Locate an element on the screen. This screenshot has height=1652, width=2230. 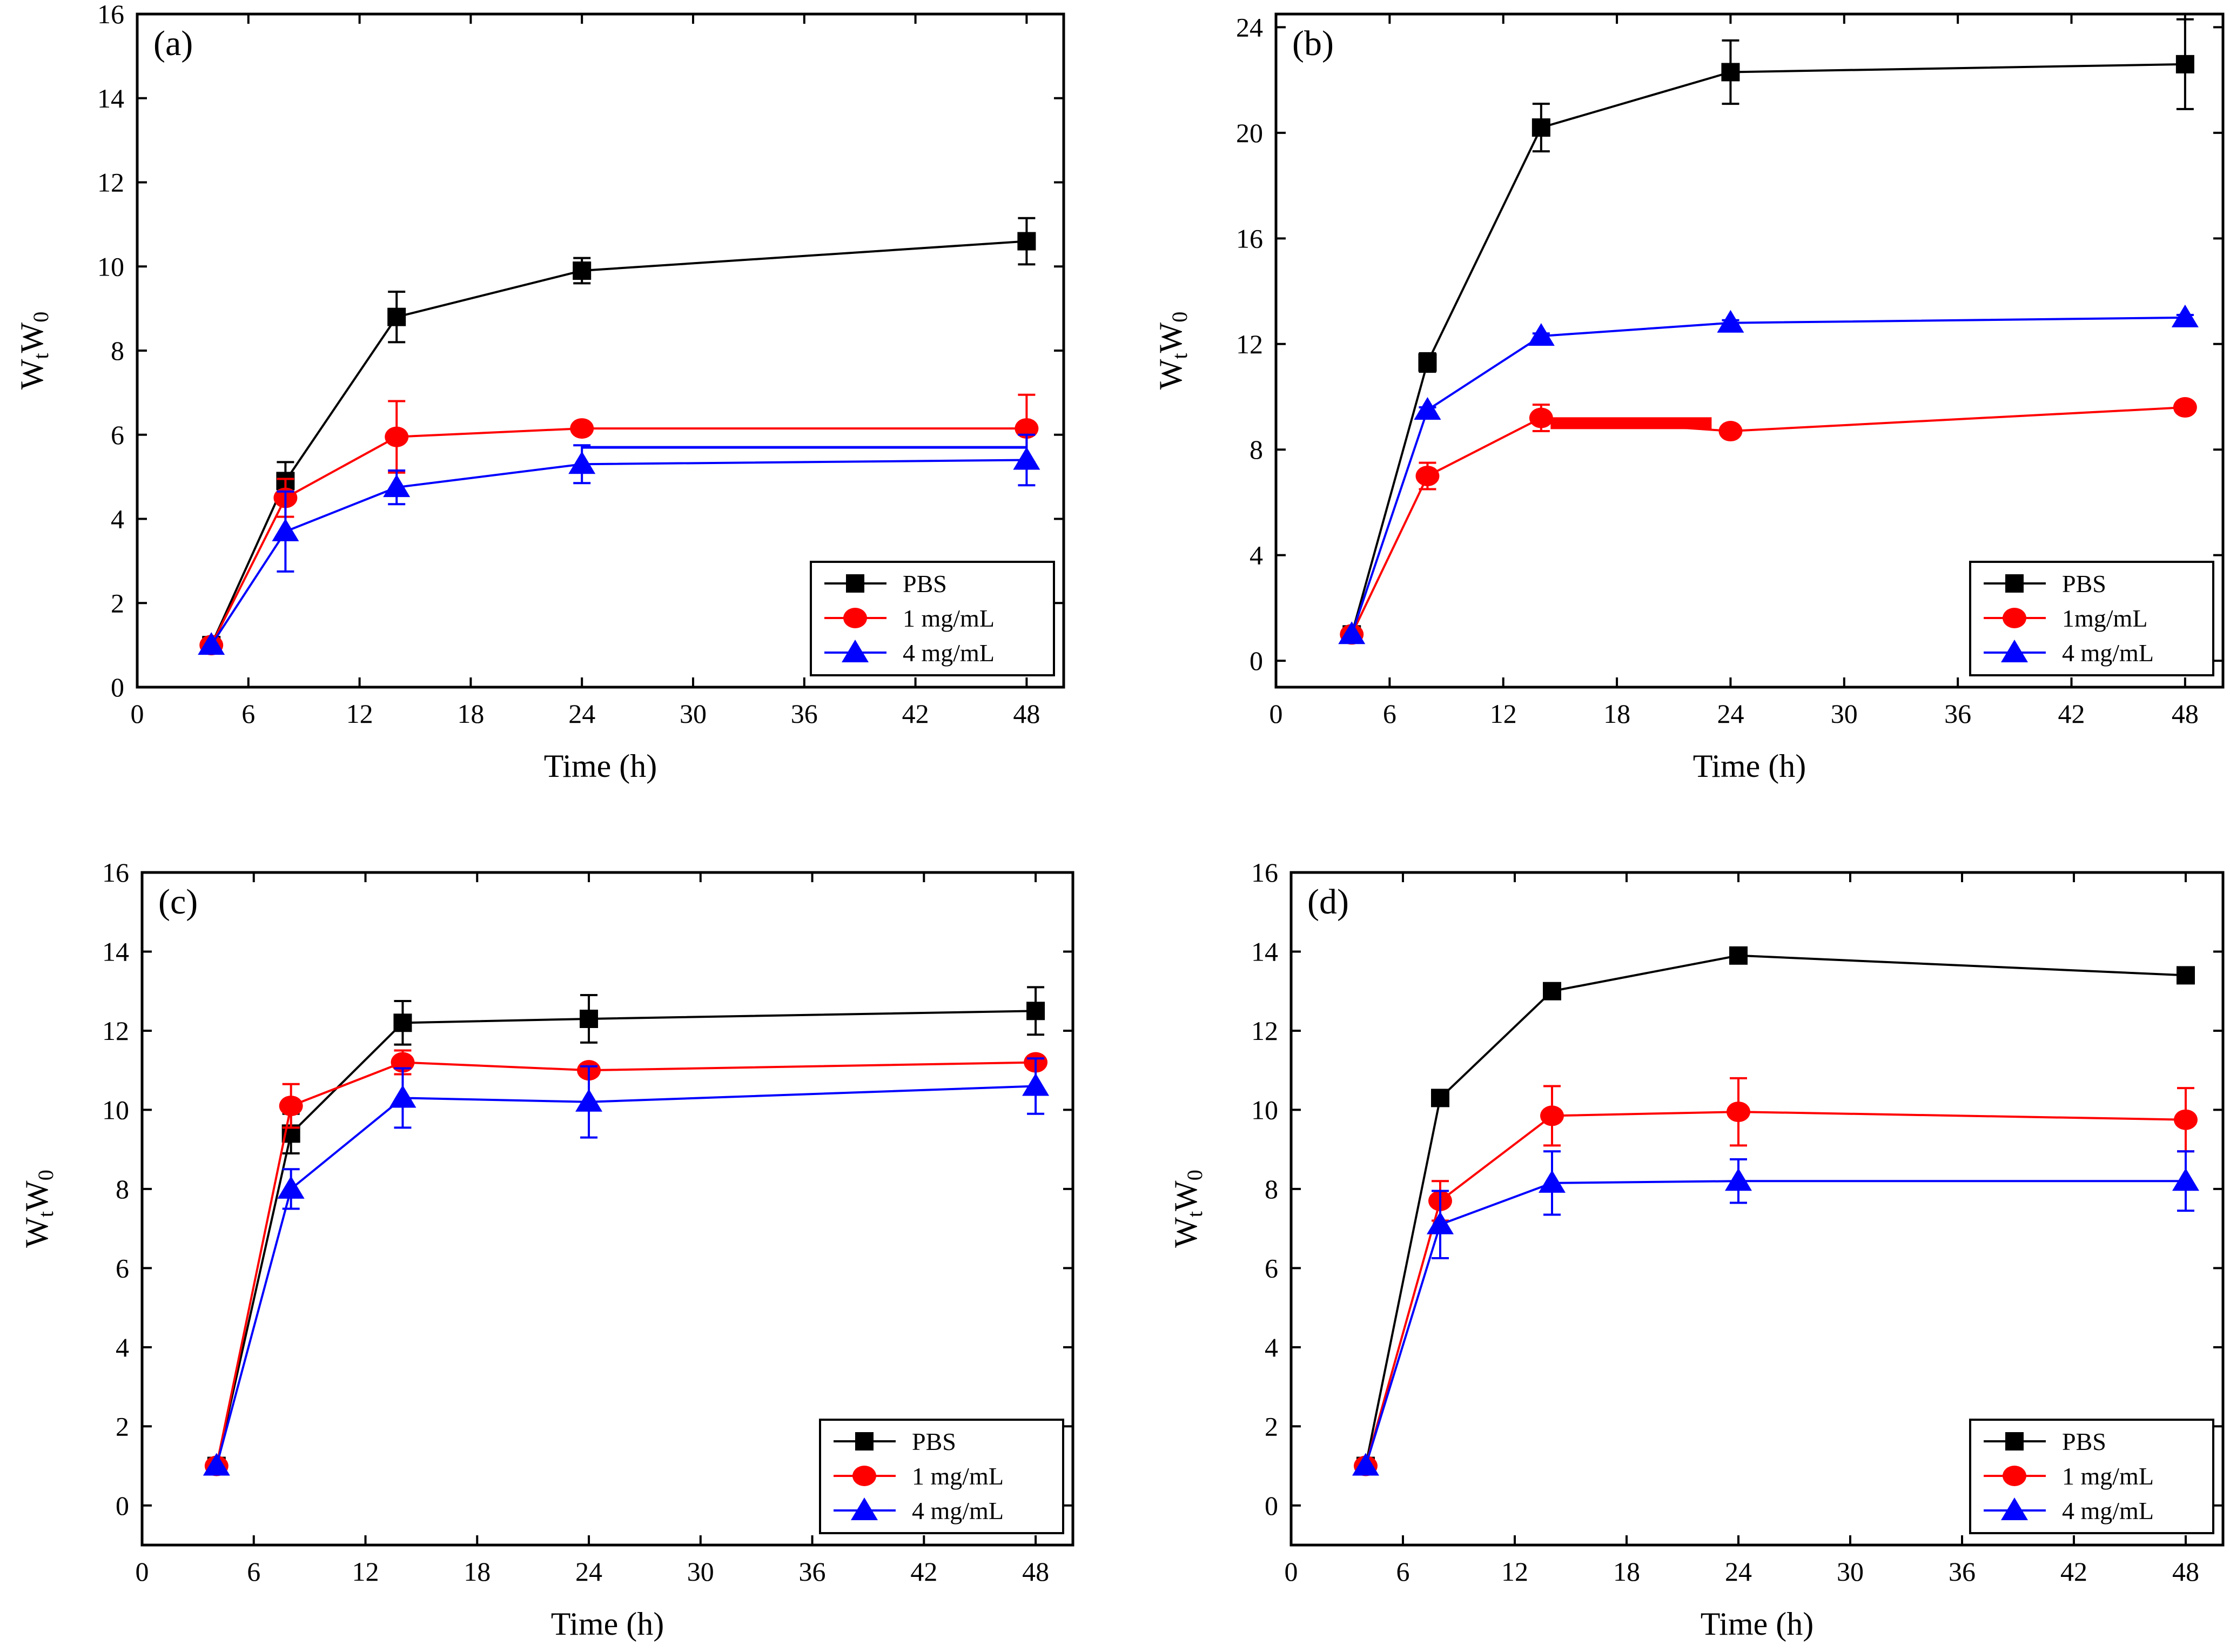
y-tick-label: 4 is located at coordinates (1271, 1347).